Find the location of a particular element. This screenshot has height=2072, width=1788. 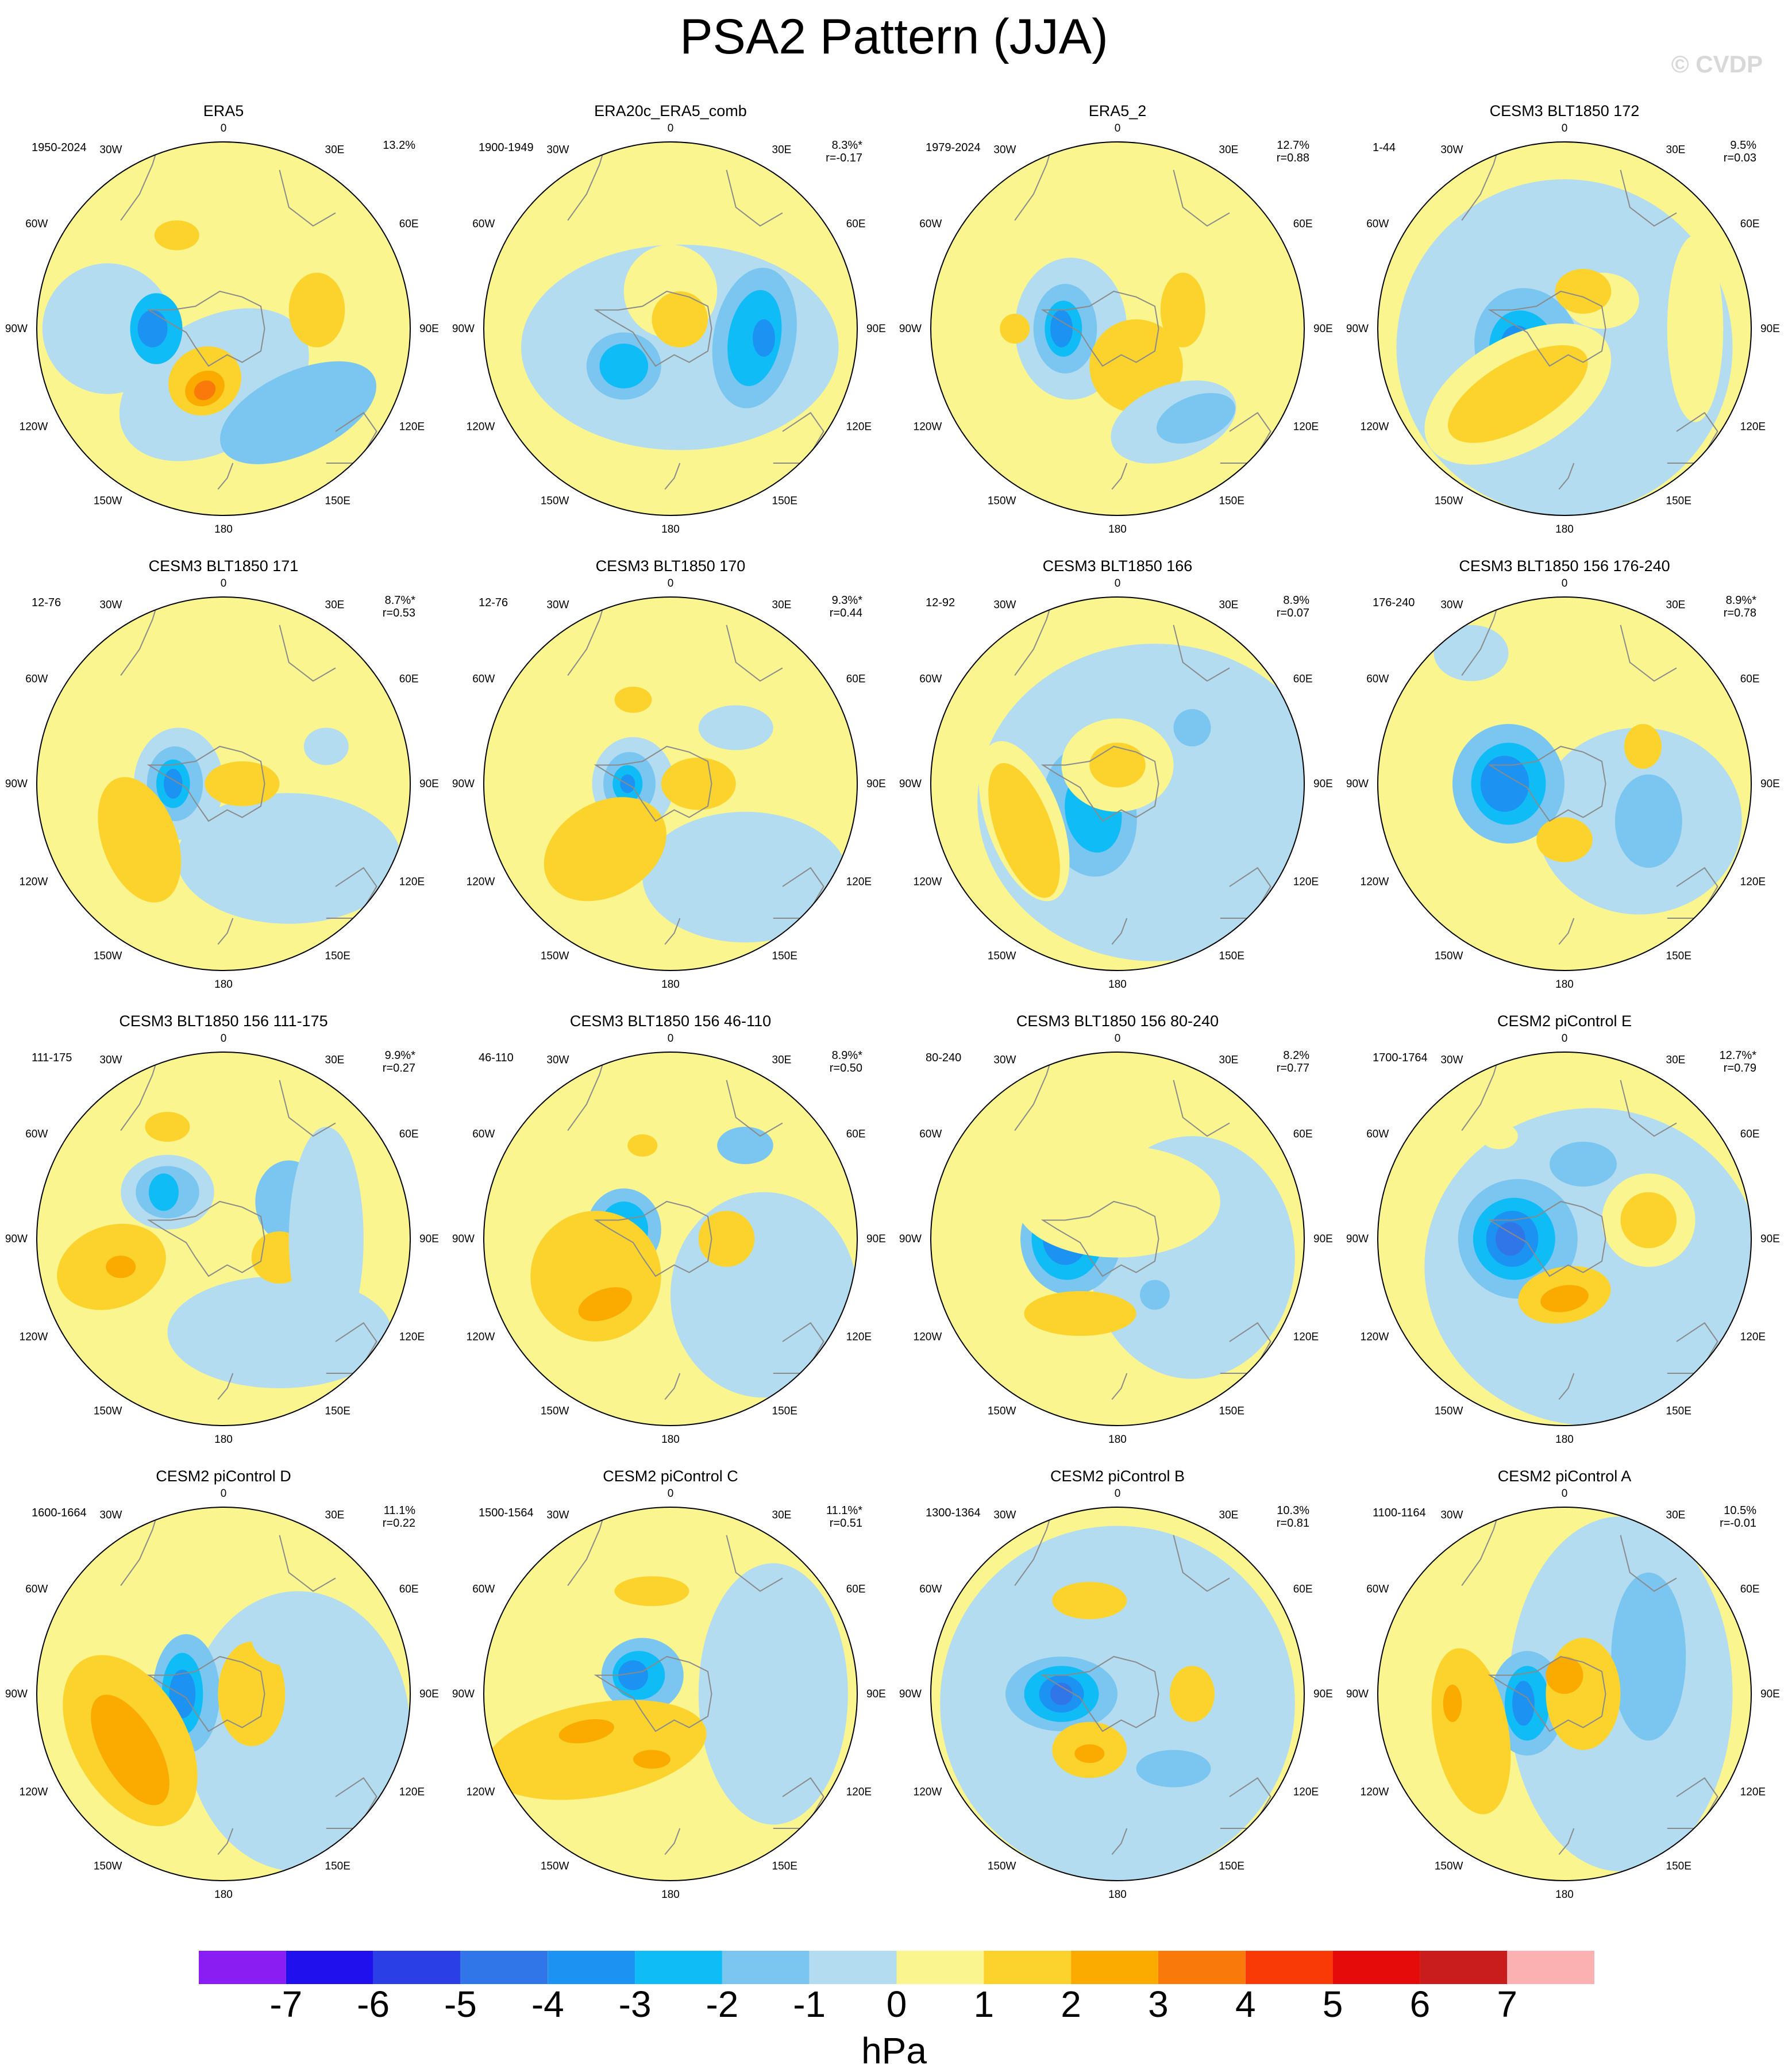

map-border is located at coordinates (223, 328).